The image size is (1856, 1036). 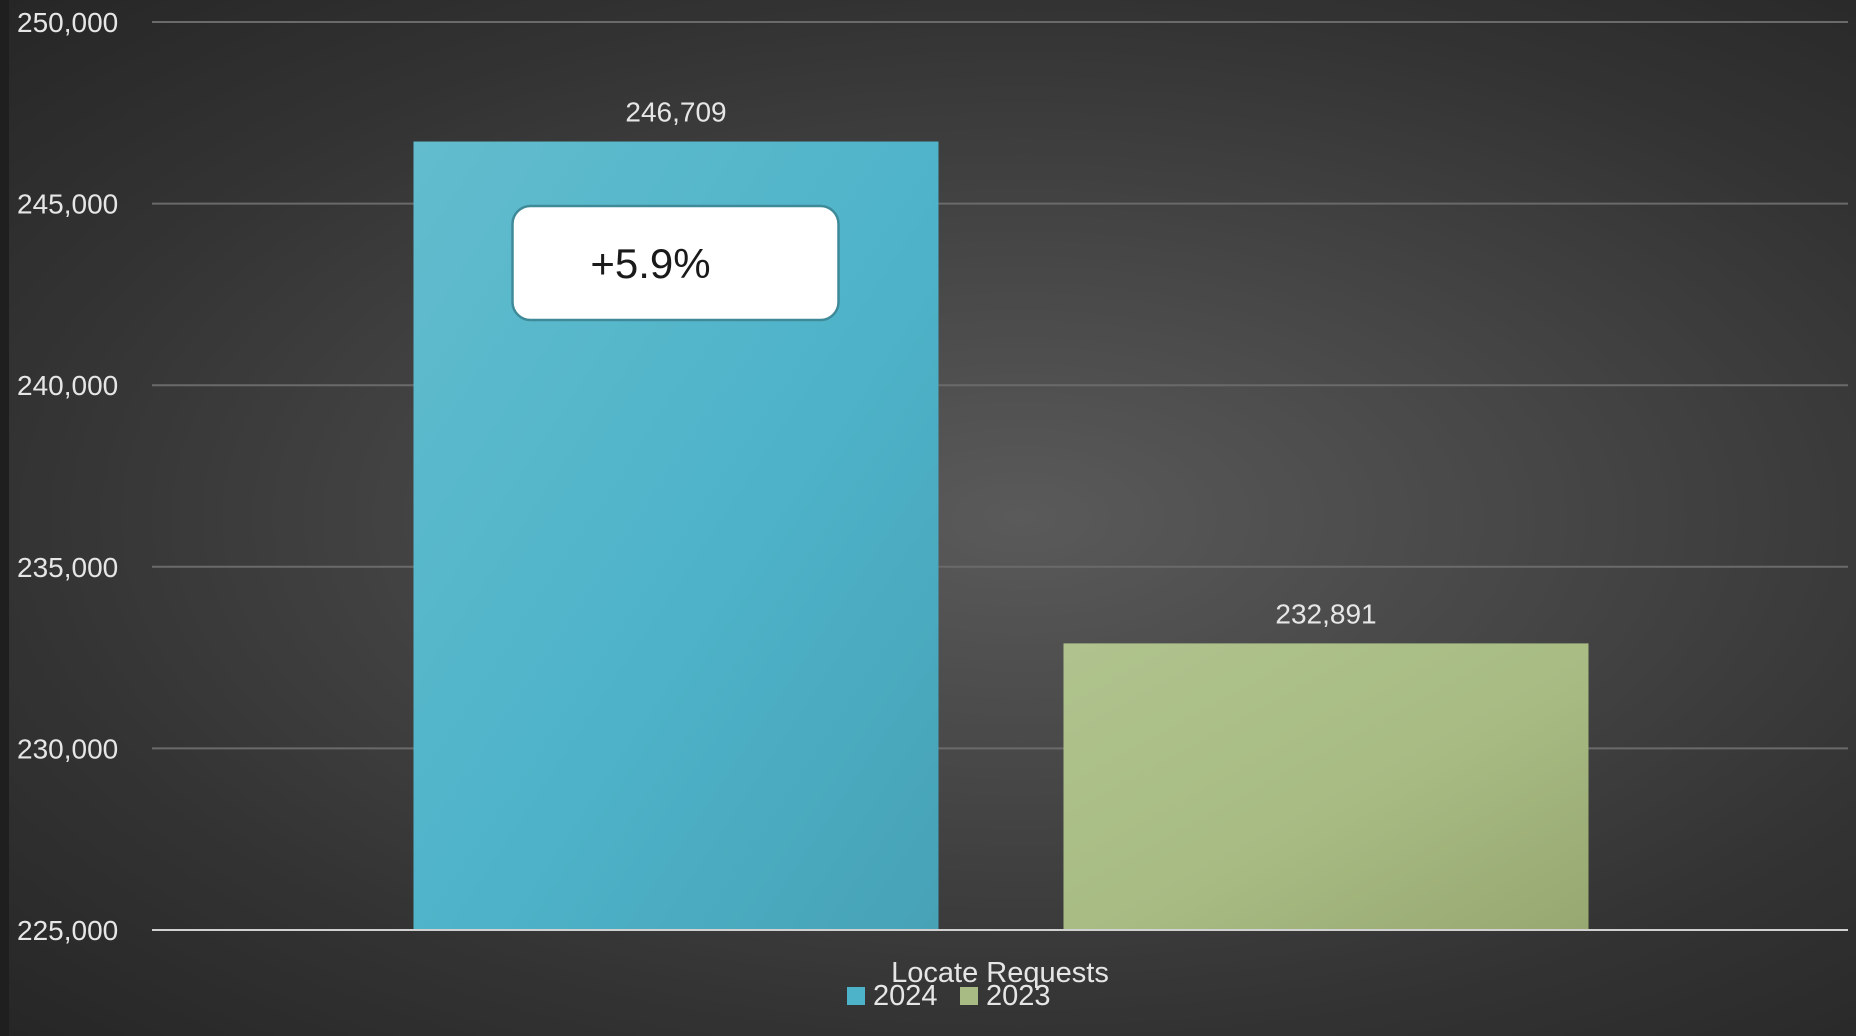 What do you see at coordinates (1325, 613) in the screenshot?
I see `data-label-2023: 232,891` at bounding box center [1325, 613].